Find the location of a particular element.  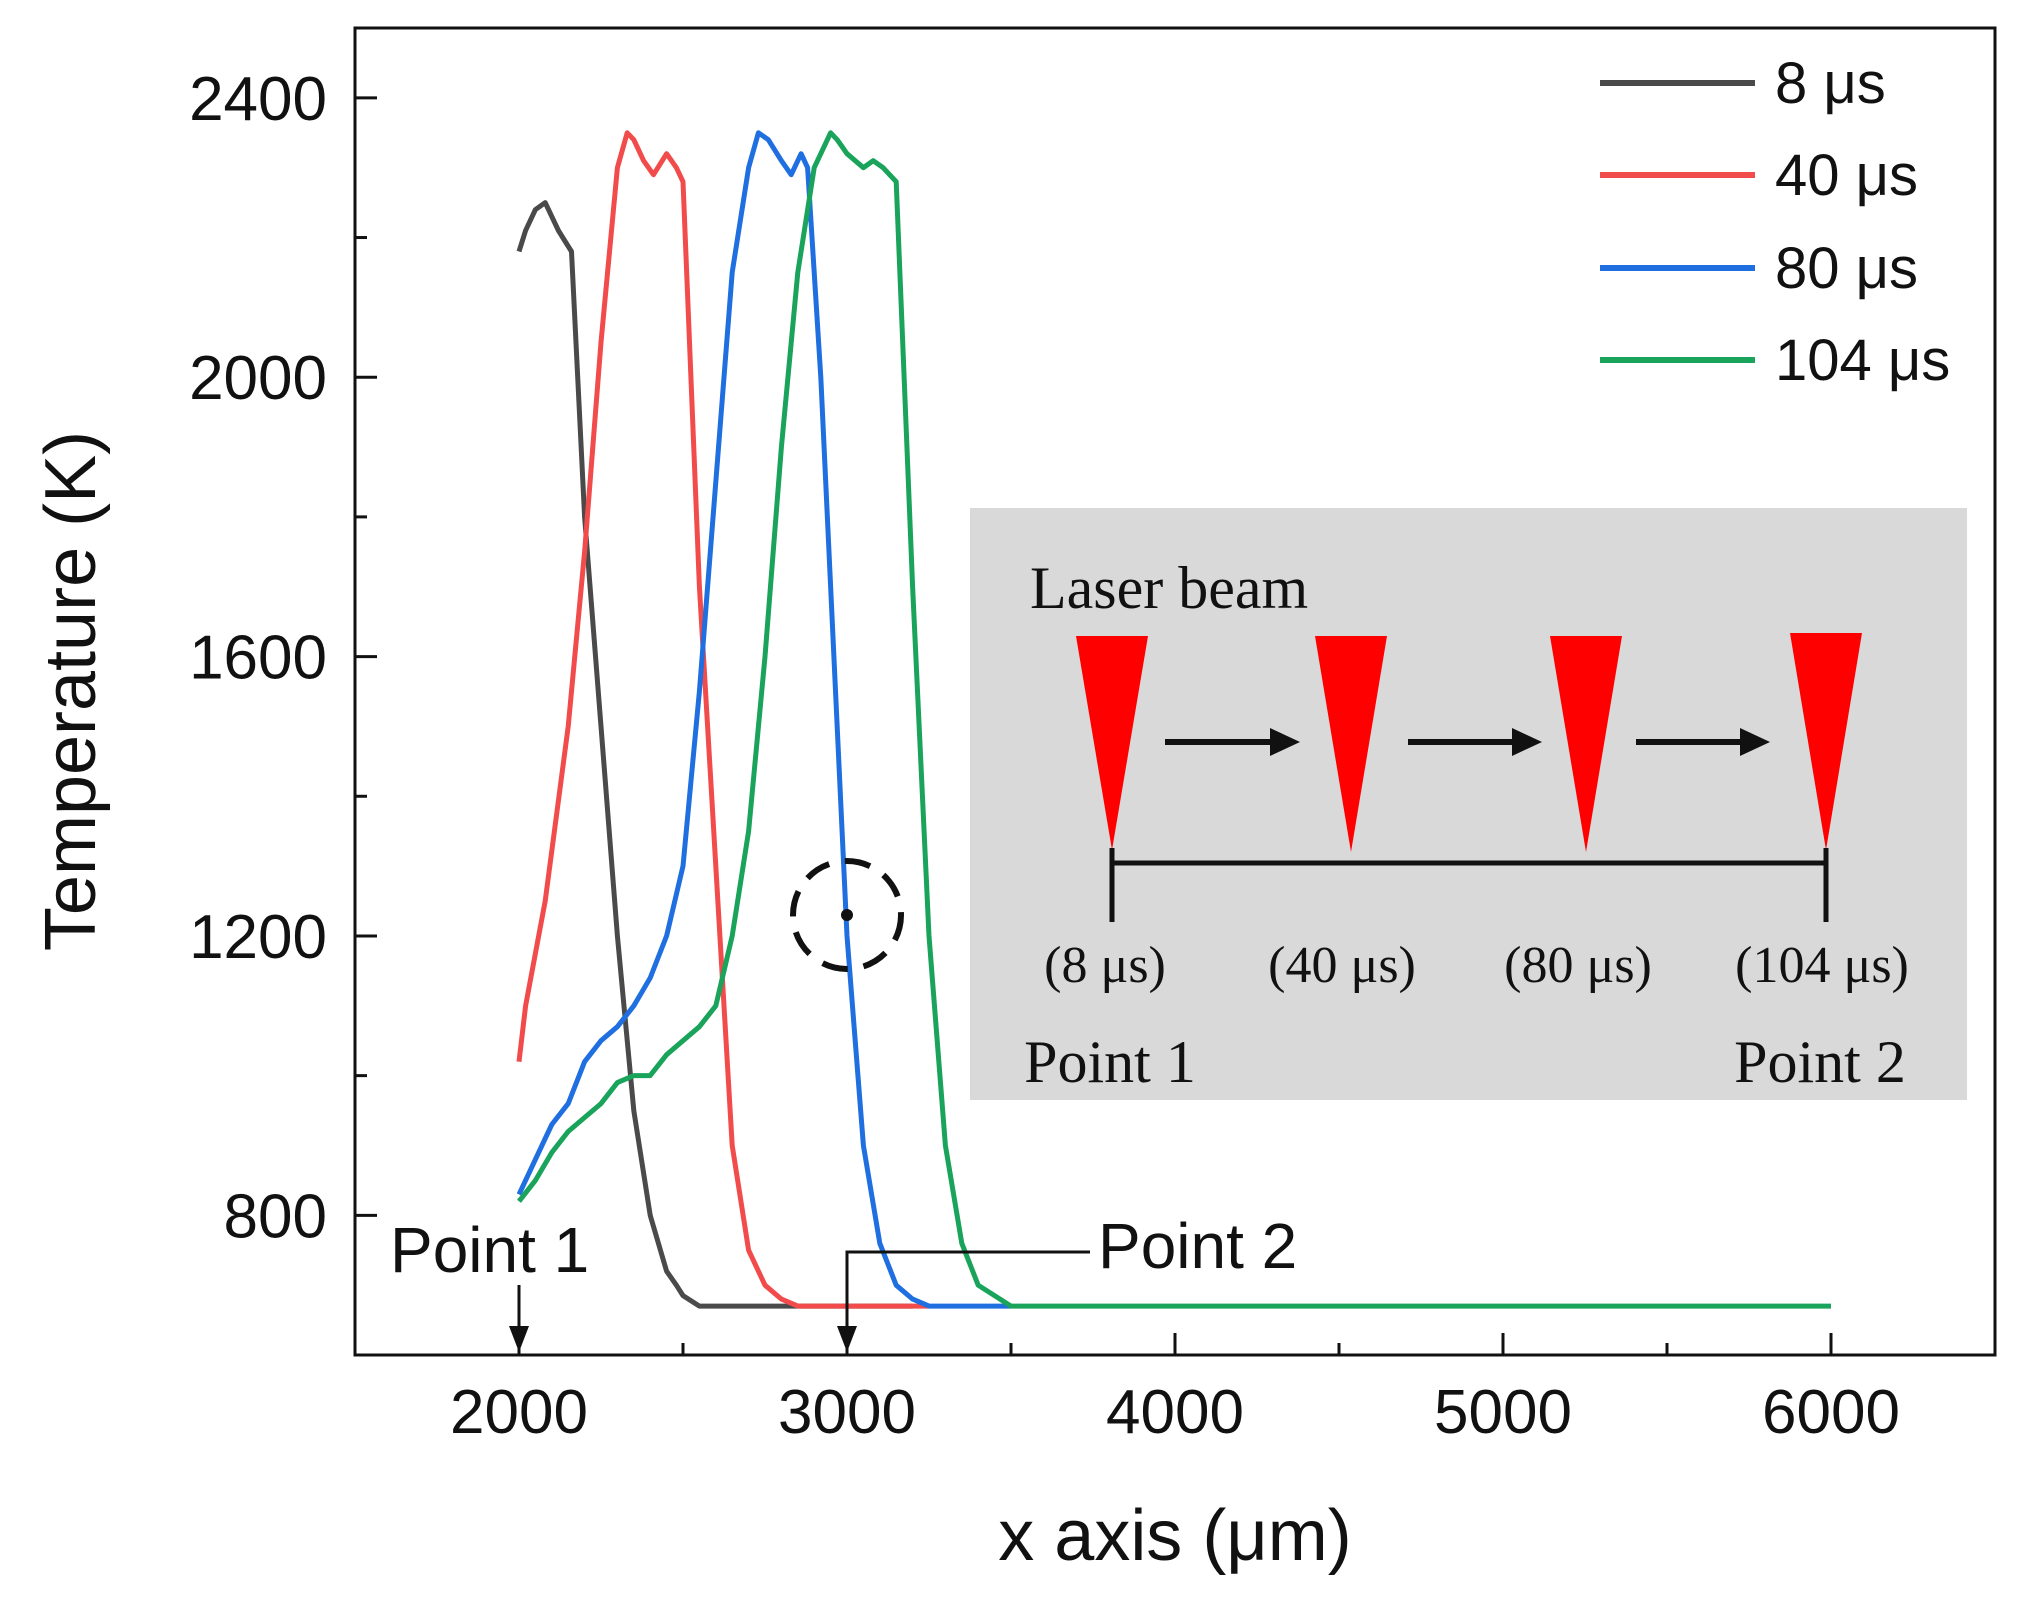

y-tick-label-3: 2000 is located at coordinates (258, 378).